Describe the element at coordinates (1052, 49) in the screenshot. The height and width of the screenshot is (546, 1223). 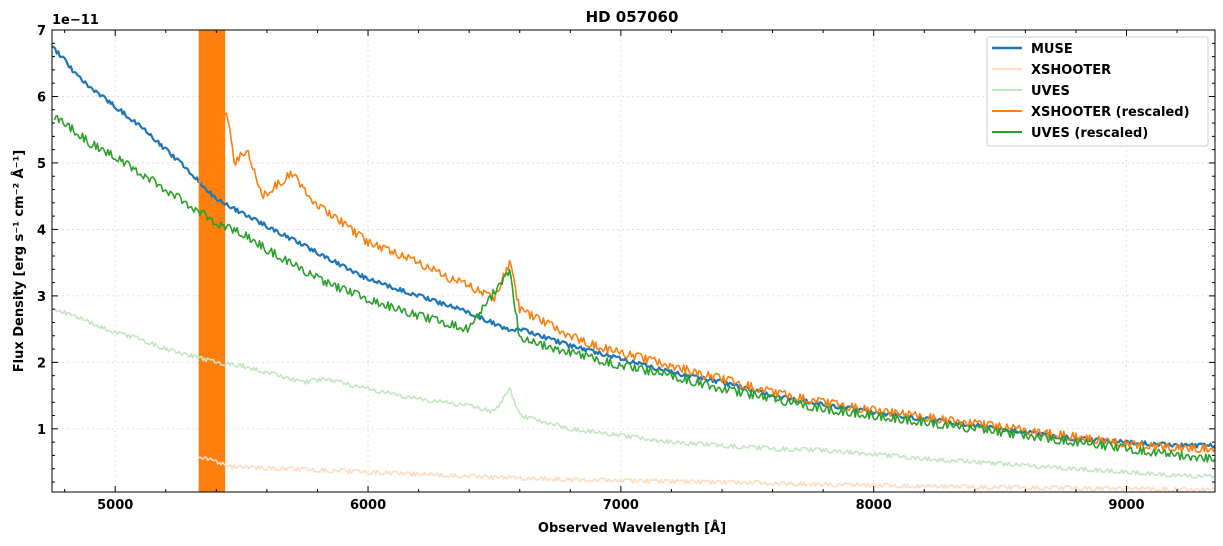
I see `legend-label-muse: MUSE` at that location.